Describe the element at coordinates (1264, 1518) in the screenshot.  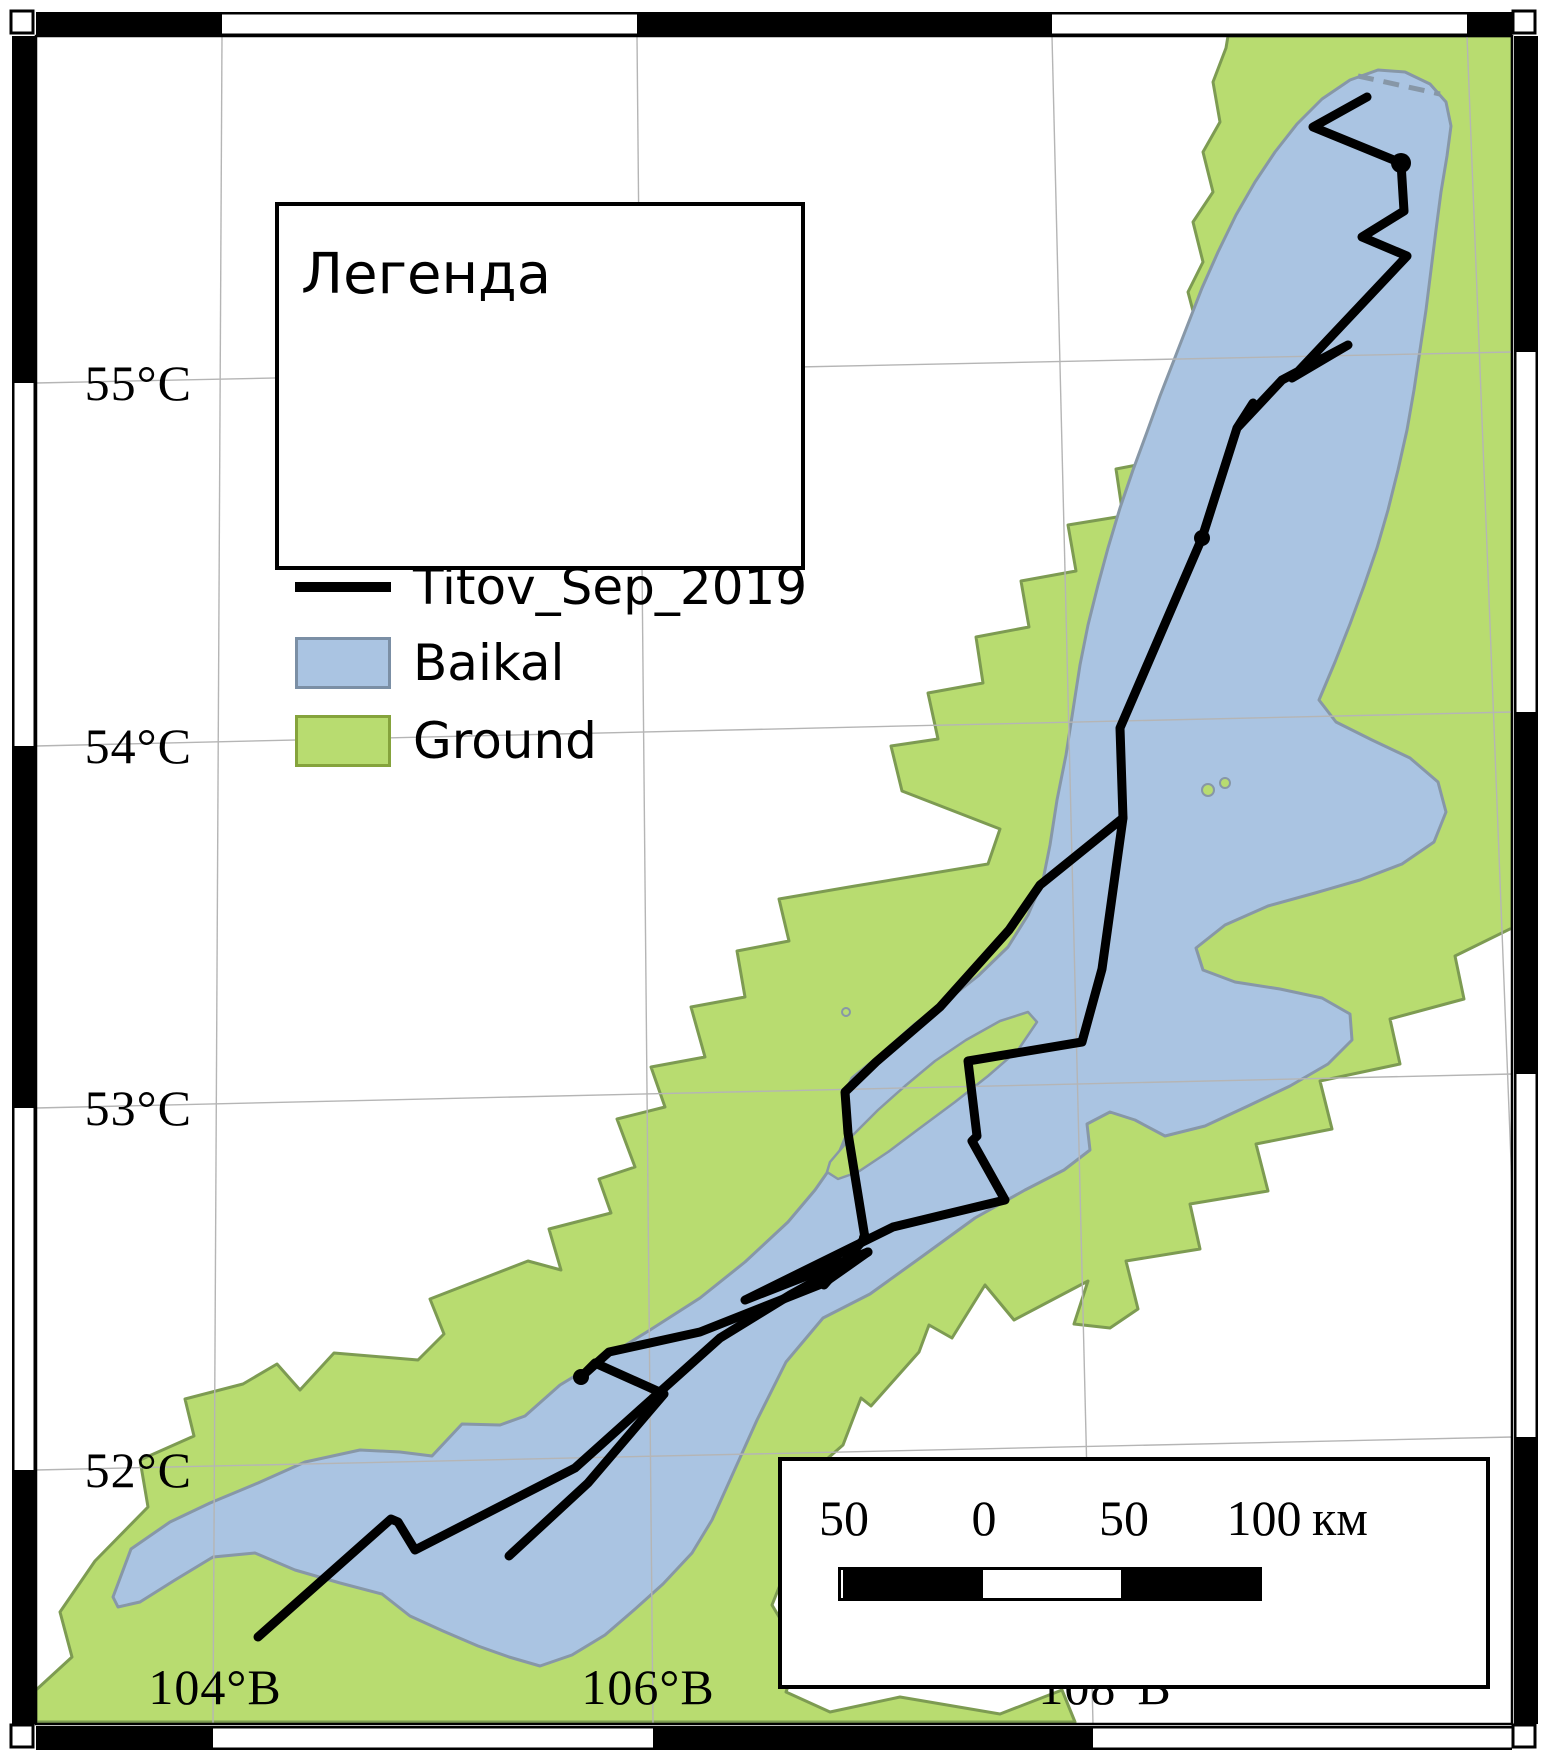
I see `scalebar-number: 100` at that location.